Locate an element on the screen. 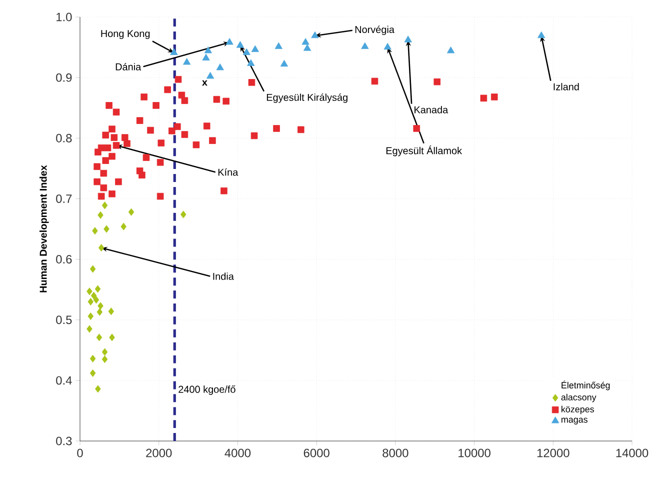 This screenshot has width=664, height=478. x-tick-label: 6000 is located at coordinates (317, 453).